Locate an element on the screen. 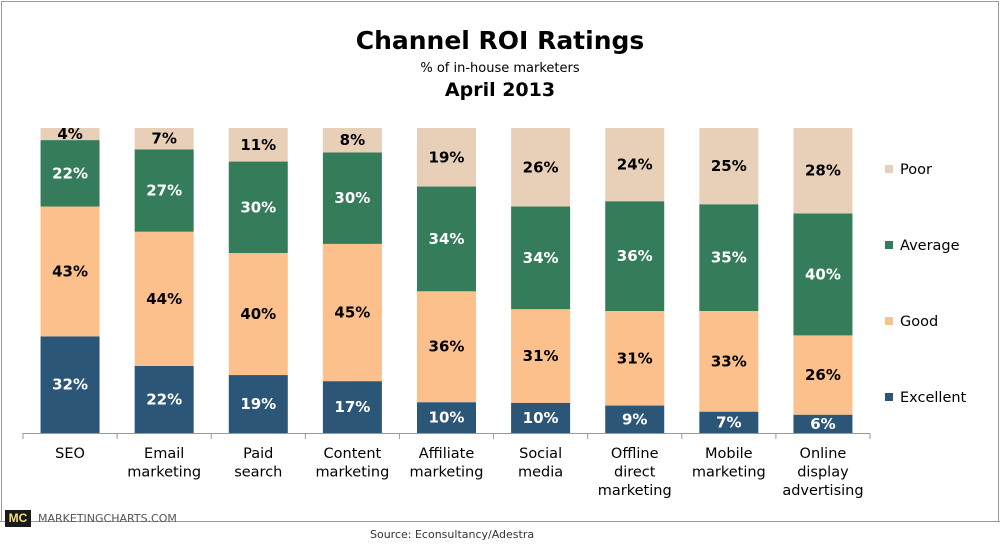 The image size is (1000, 545). data-label: 28% is located at coordinates (823, 171).